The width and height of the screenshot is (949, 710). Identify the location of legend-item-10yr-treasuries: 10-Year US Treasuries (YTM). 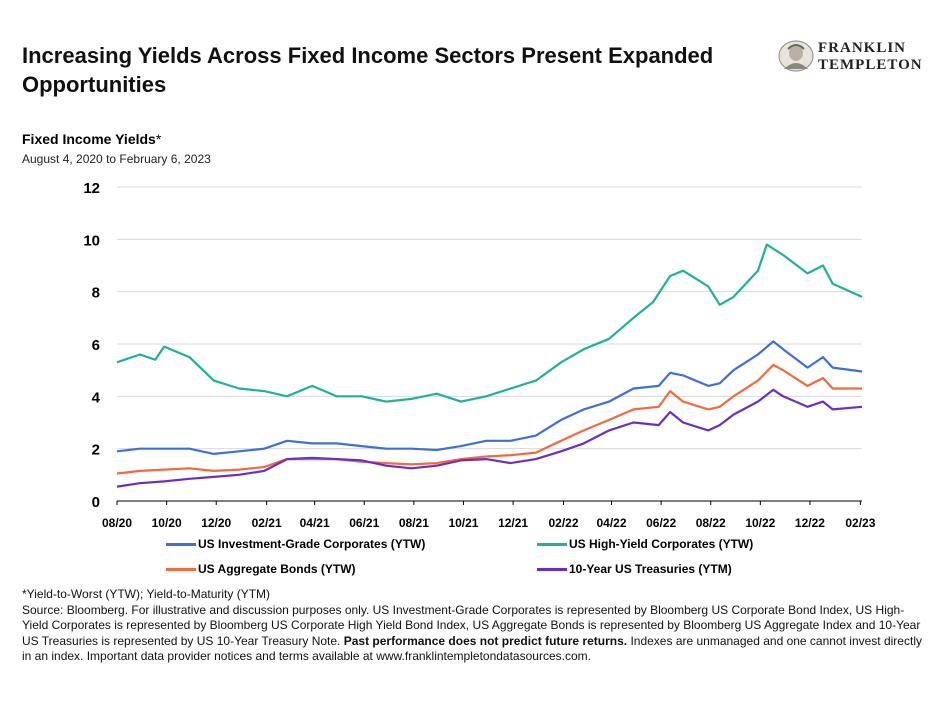
(634, 569).